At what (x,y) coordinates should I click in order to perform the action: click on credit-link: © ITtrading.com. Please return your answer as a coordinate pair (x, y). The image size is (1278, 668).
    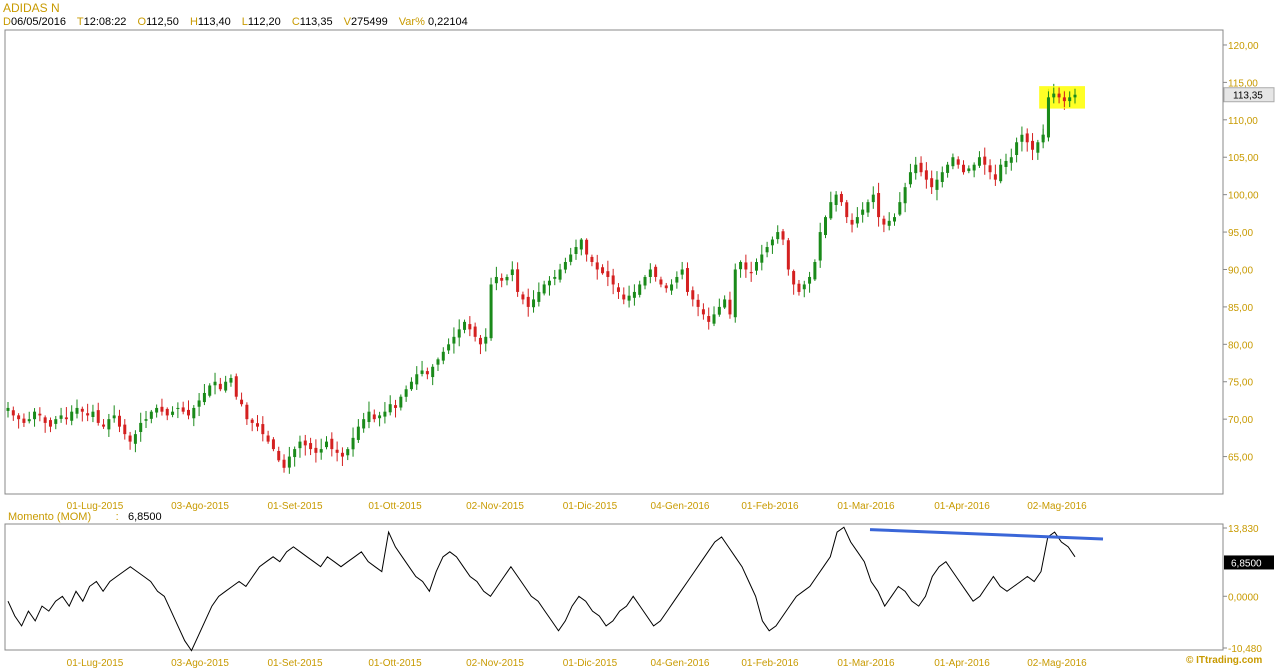
    Looking at the image, I should click on (1224, 660).